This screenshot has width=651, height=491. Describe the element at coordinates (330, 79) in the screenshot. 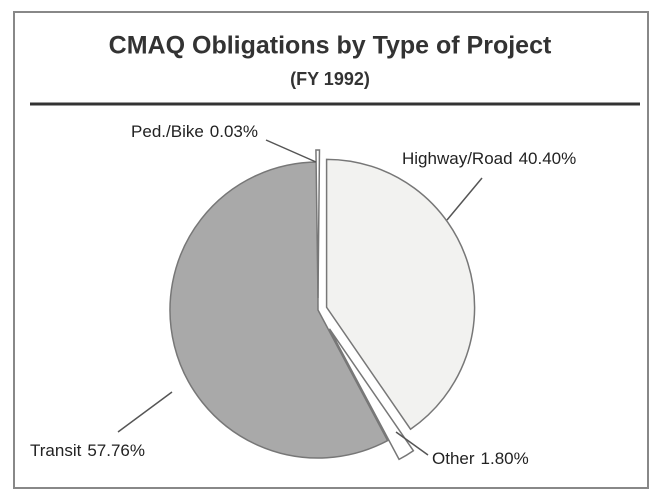

I see `chart-subtitle: (FY 1992)` at that location.